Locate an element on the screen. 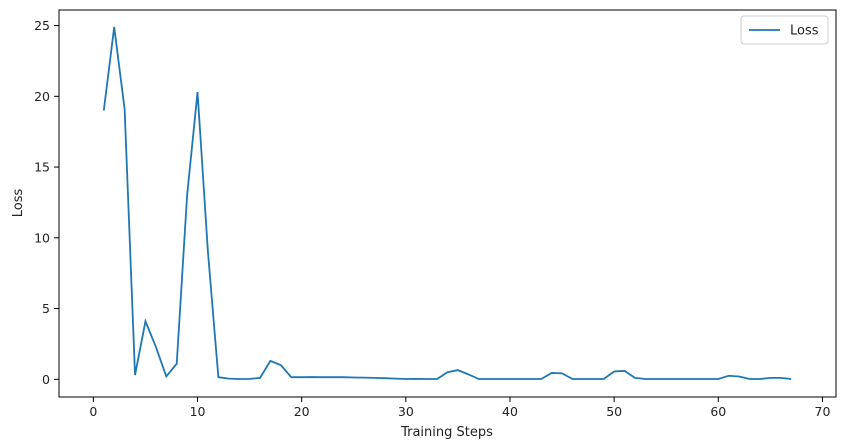 This screenshot has height=448, width=847. x-tick-label: 50 is located at coordinates (614, 411).